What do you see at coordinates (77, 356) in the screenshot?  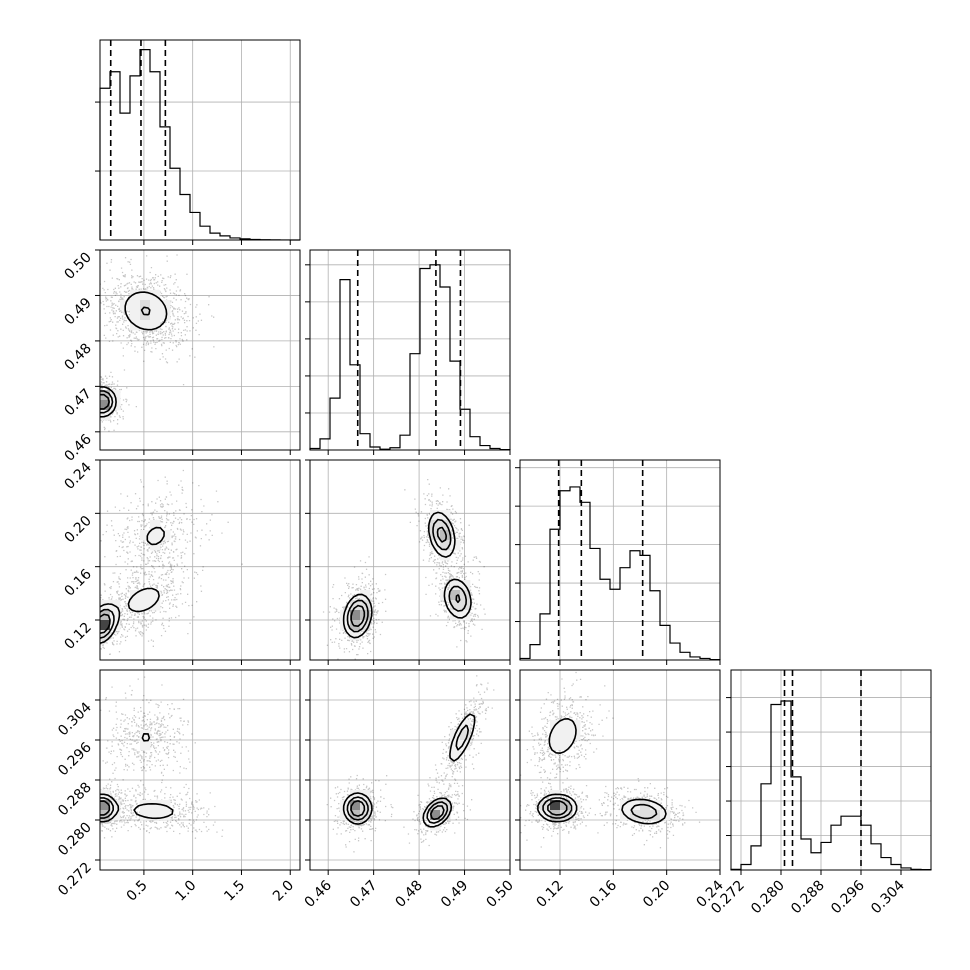 I see `y-tick-label-1: 0.48` at bounding box center [77, 356].